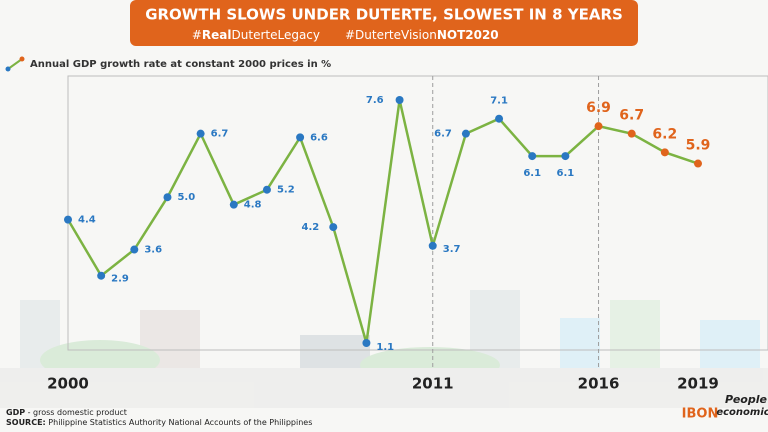 The image size is (768, 432). Describe the element at coordinates (598, 108) in the screenshot. I see `data-label: 6.9` at that location.